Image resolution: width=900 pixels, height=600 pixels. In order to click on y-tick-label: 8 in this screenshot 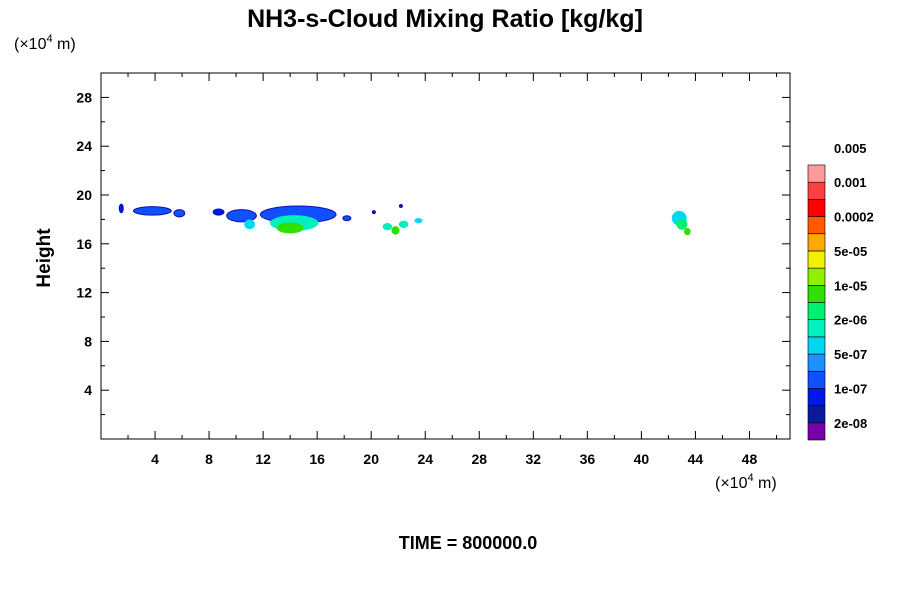, I will do `click(88, 341)`.